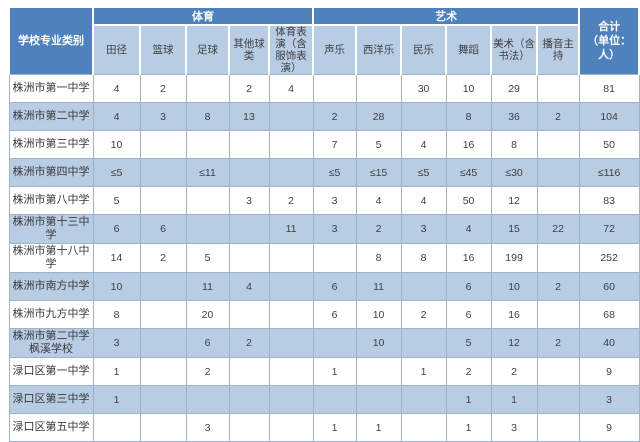  What do you see at coordinates (324, 399) in the screenshot?
I see `table-row: 渌口区第三中学 1 1 1 3` at bounding box center [324, 399].